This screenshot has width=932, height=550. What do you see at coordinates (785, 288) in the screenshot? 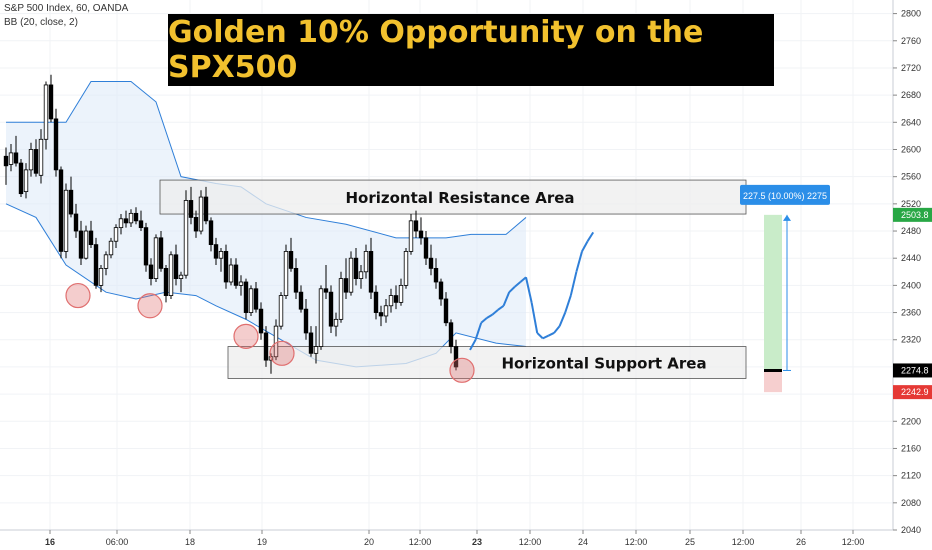
I see `long-position-tool: 227.5 (10.00%) 2275` at bounding box center [785, 288].